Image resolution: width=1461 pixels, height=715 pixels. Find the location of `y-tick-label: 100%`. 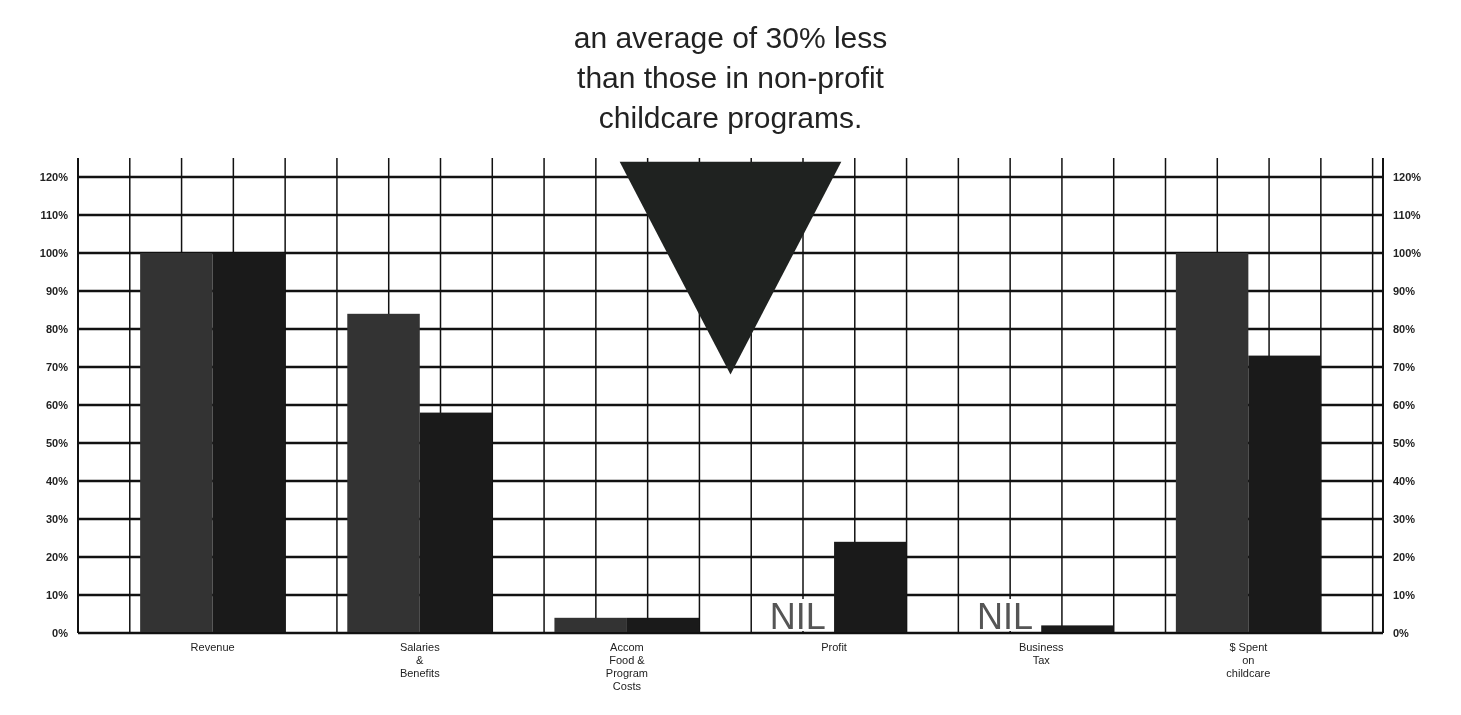

y-tick-label: 100% is located at coordinates (54, 252).